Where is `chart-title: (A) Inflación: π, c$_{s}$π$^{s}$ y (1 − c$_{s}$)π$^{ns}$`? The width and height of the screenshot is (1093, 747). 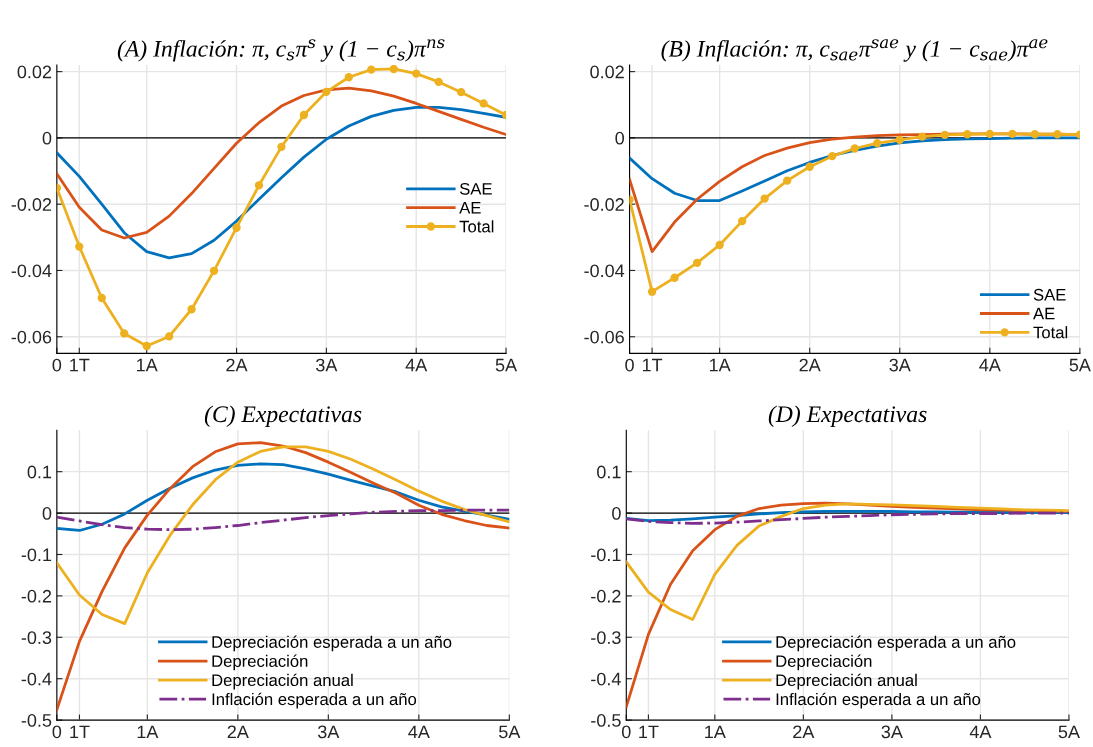 chart-title: (A) Inflación: π, c$_{s}$π$^{s}$ y (1 − c$_{s}$)π$^{ns}$ is located at coordinates (281, 50).